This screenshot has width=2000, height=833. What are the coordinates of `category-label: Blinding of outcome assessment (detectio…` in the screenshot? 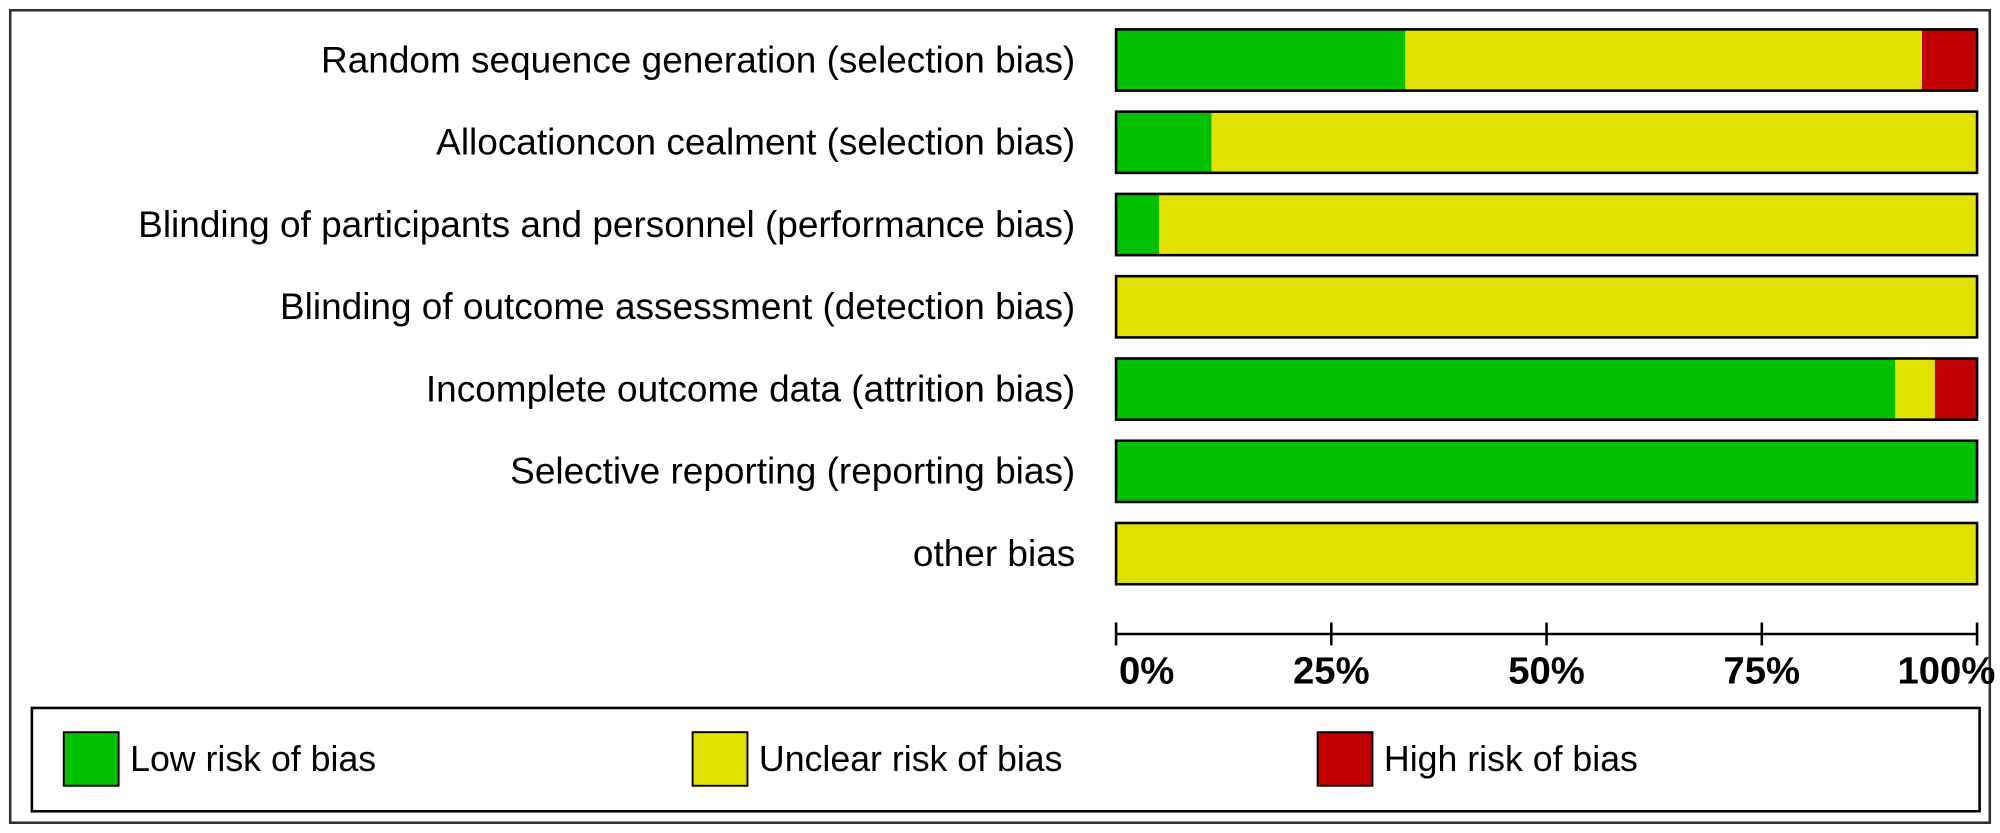 It's located at (677, 306).